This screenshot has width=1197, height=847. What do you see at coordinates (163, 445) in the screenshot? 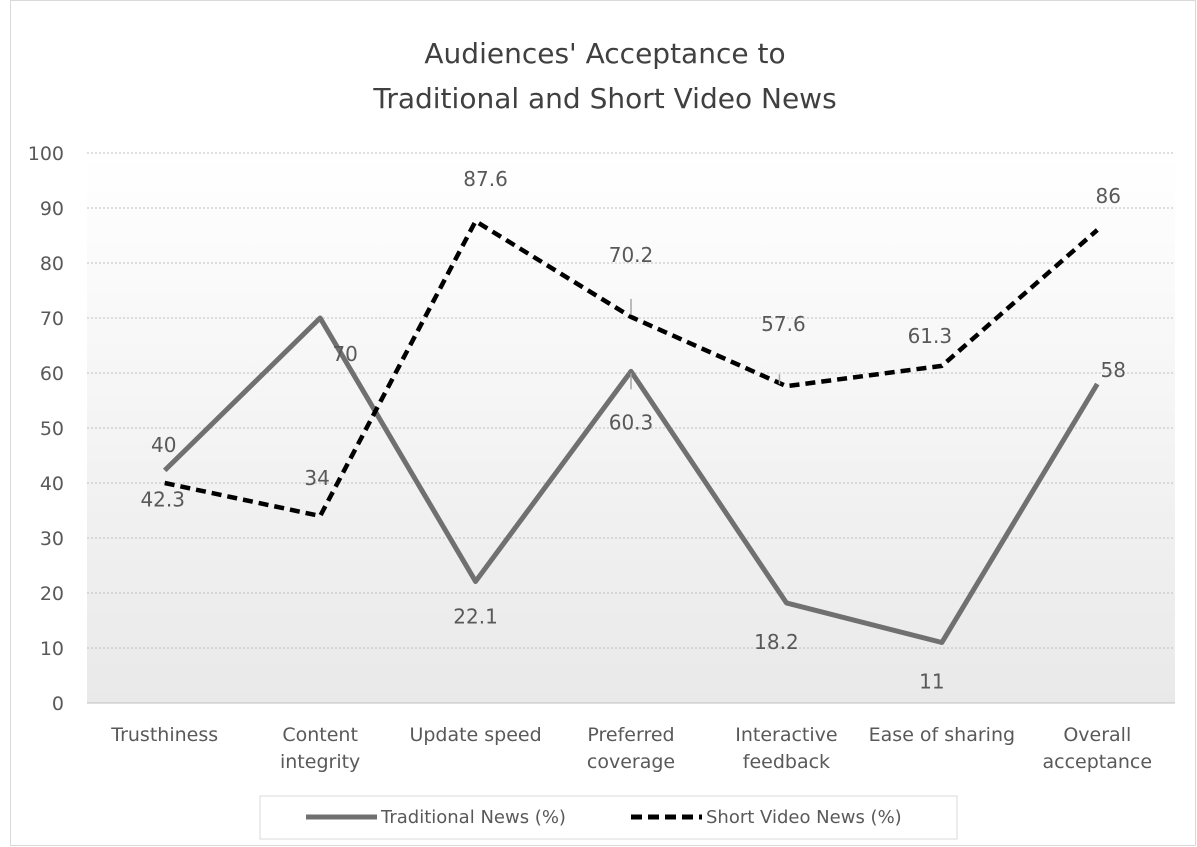
I see `data-label: 40` at bounding box center [163, 445].